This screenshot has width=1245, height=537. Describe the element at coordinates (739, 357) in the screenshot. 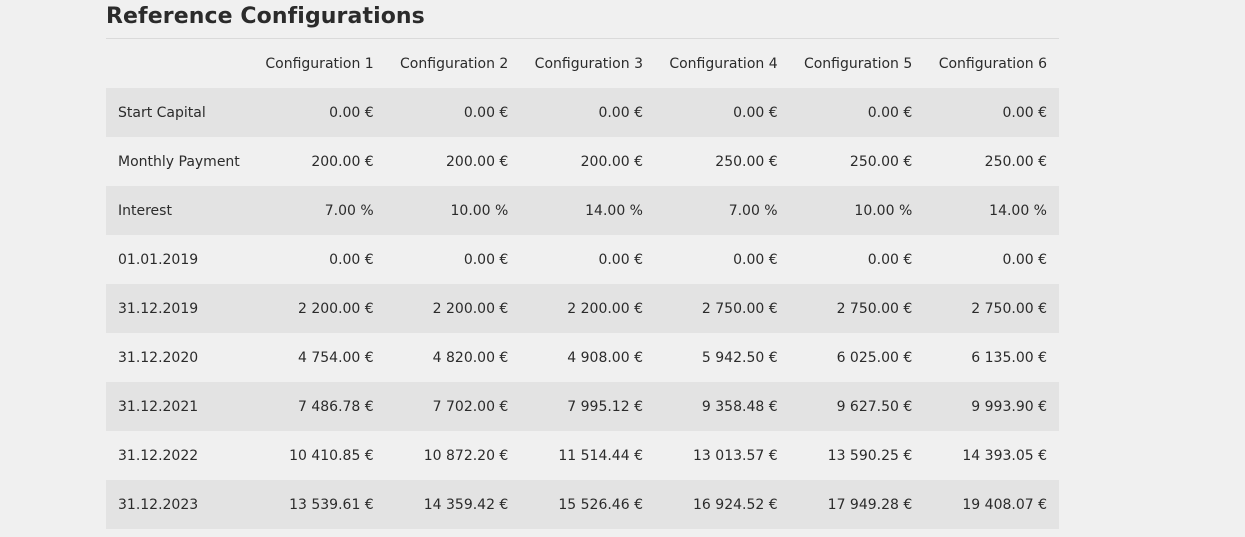

I see `table-cell: 5 942.50 €` at that location.